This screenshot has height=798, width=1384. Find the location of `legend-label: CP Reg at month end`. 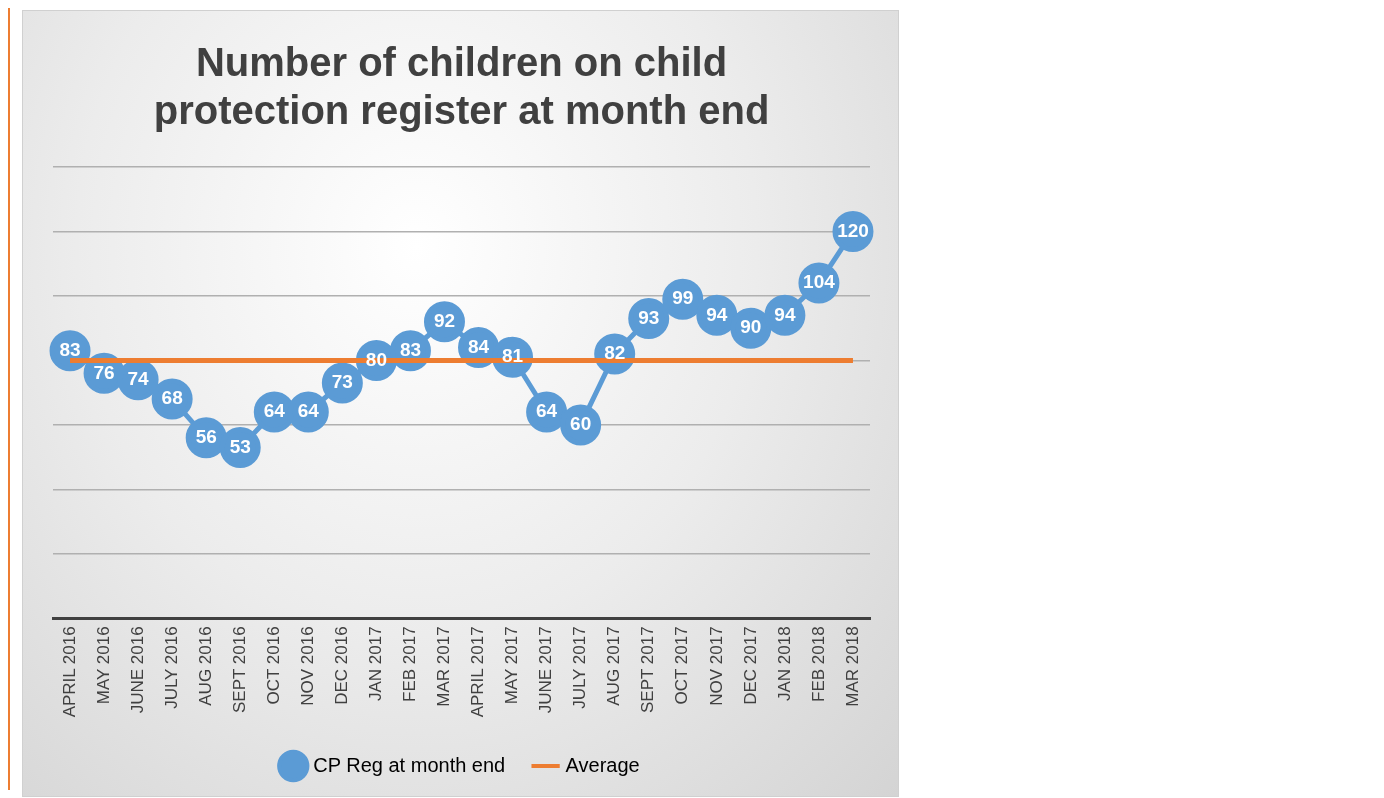

legend-label: CP Reg at month end is located at coordinates (409, 764).